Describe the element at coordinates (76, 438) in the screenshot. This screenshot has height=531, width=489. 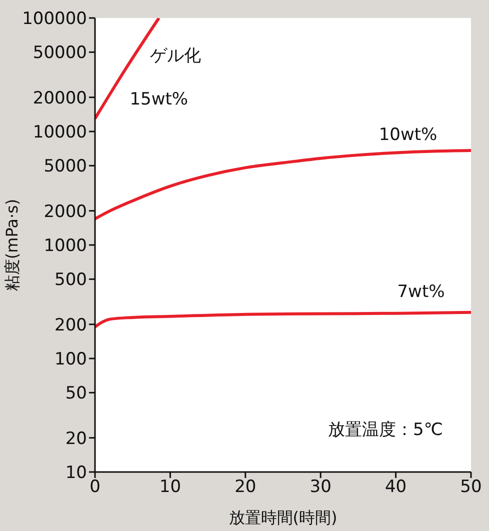
I see `y-tick-label: 20` at that location.